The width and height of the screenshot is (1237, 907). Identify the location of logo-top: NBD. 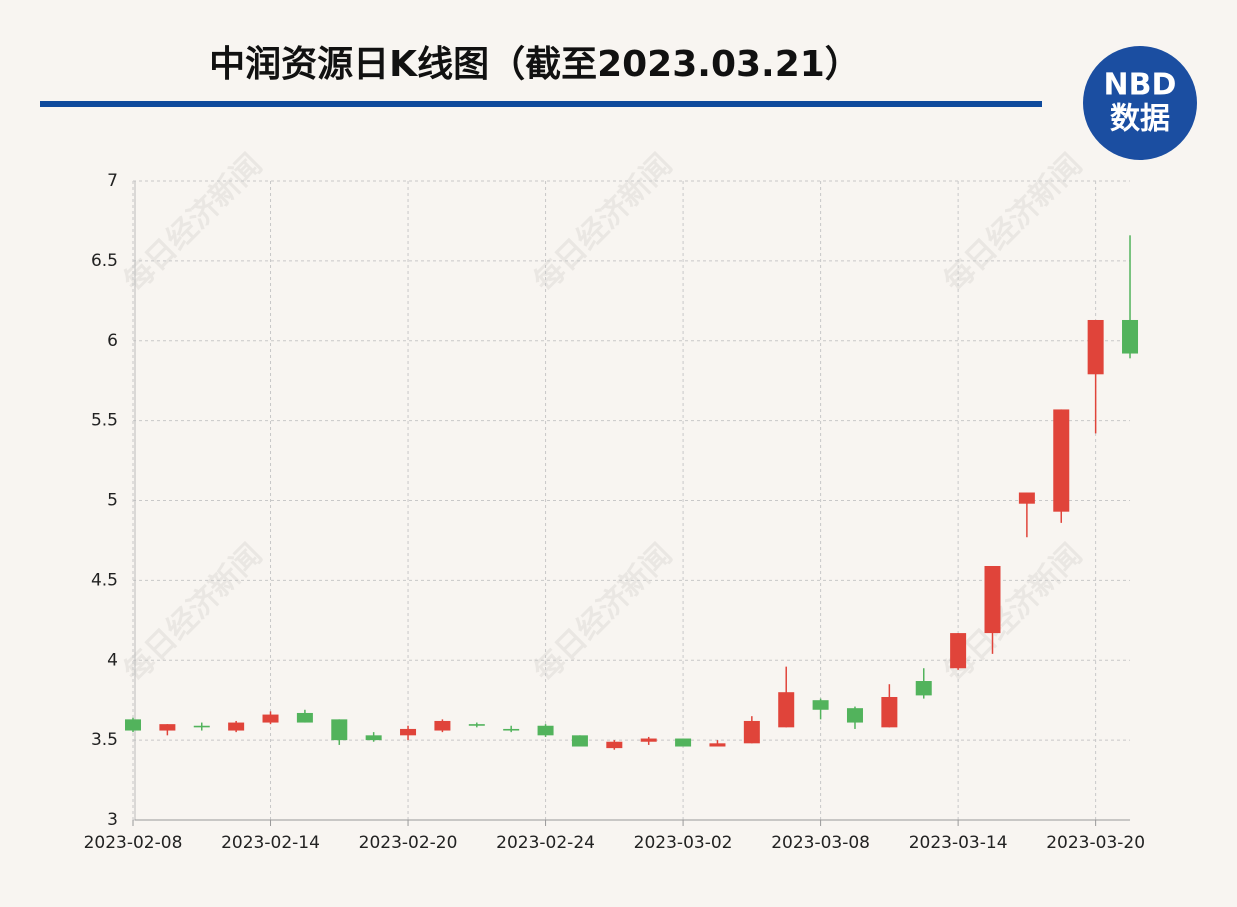
(1140, 85).